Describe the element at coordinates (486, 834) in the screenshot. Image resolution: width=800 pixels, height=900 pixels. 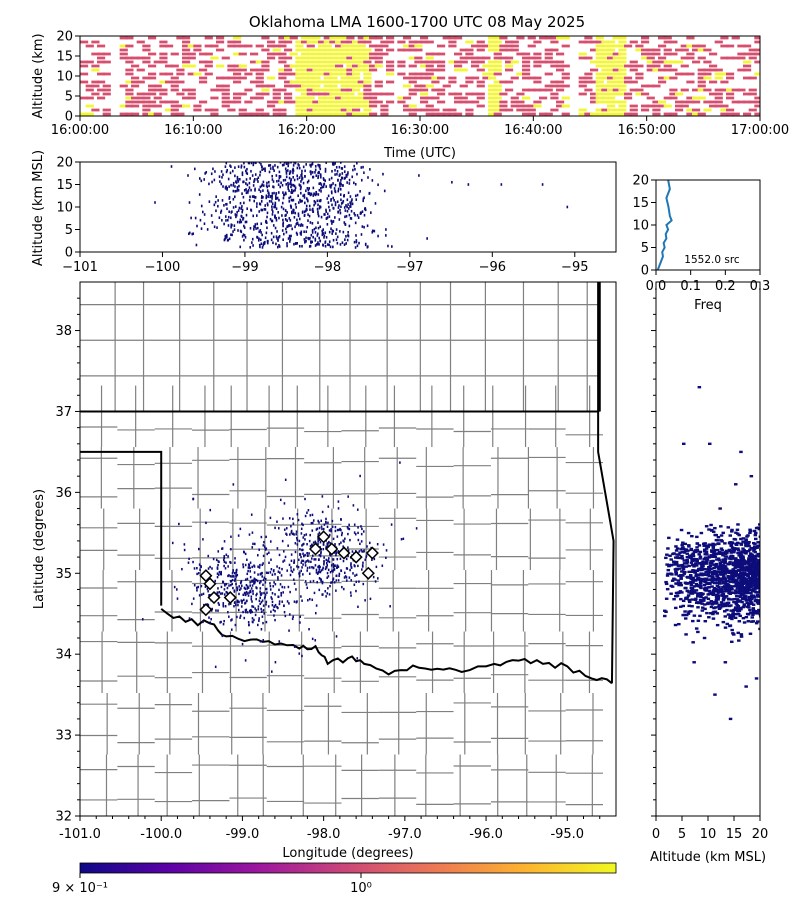
I see `plan-view-xtick-label: -96.0` at that location.